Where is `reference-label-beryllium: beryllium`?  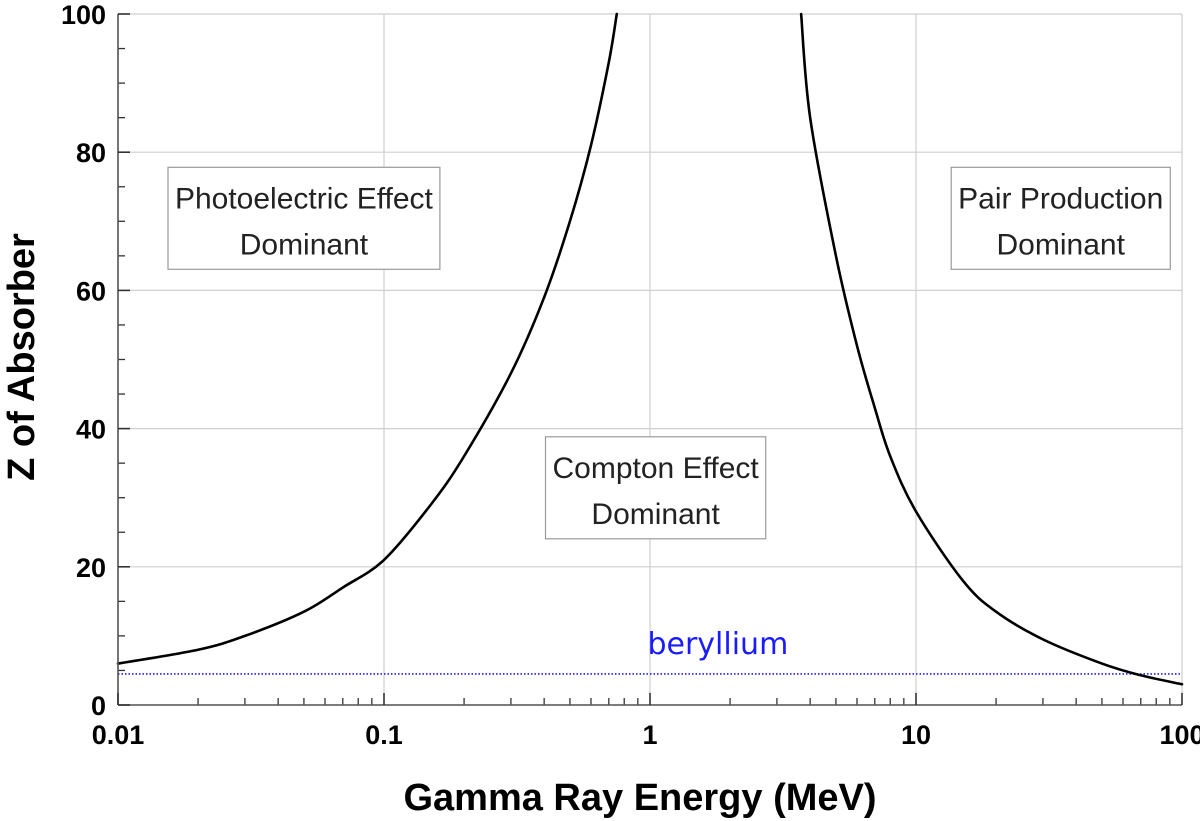 reference-label-beryllium: beryllium is located at coordinates (717, 644).